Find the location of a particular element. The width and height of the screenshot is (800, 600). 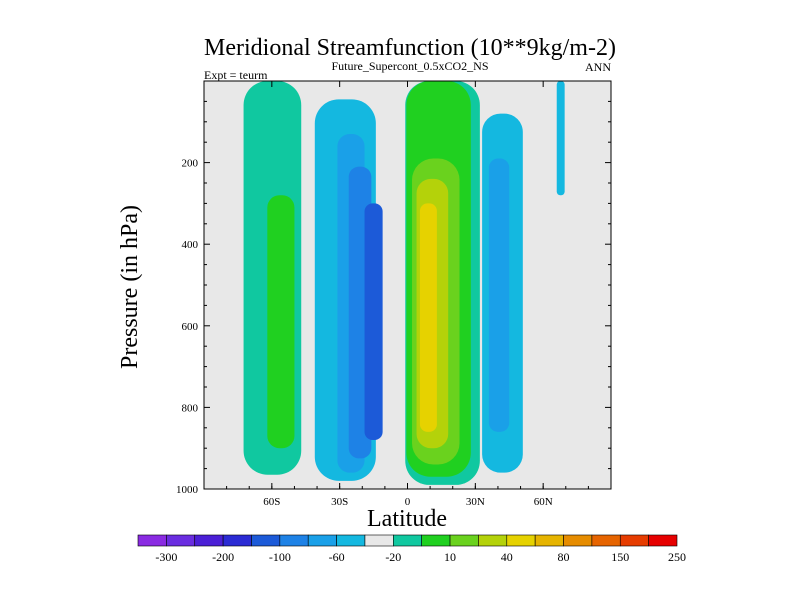

contour-cell-southern-cell-core is located at coordinates (281, 322).